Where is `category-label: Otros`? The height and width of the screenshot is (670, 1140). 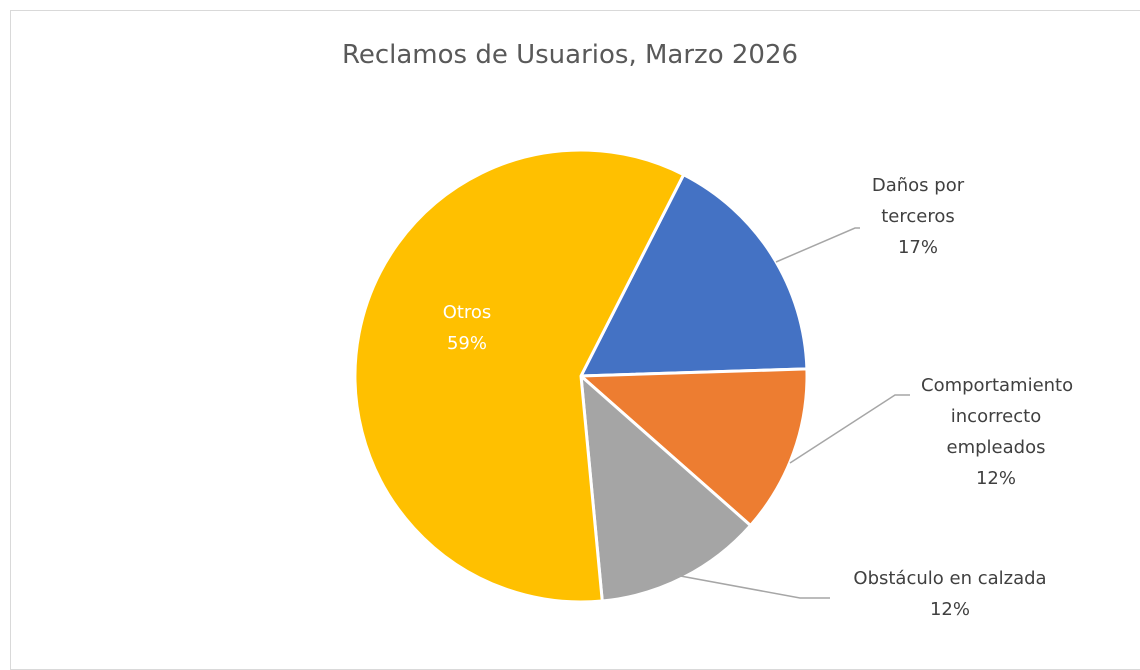 category-label: Otros is located at coordinates (467, 312).